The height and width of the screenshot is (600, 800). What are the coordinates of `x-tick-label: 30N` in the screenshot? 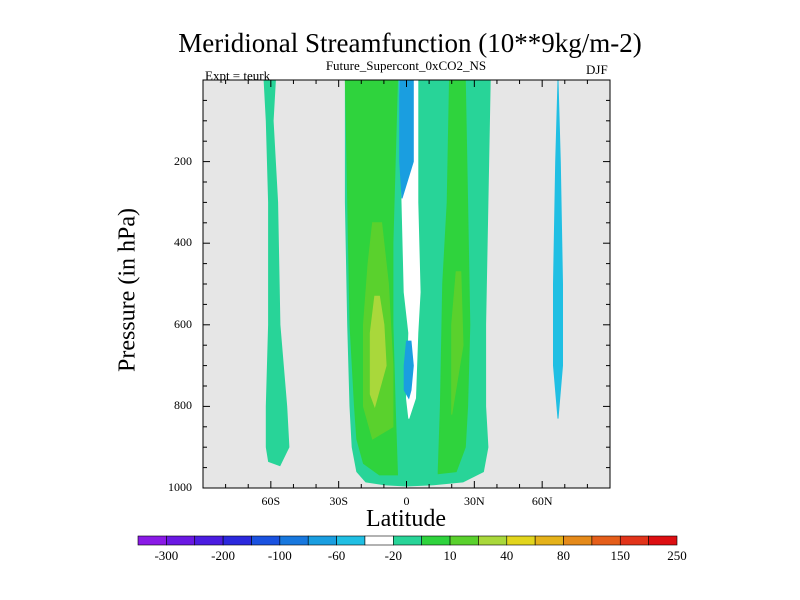 It's located at (474, 501).